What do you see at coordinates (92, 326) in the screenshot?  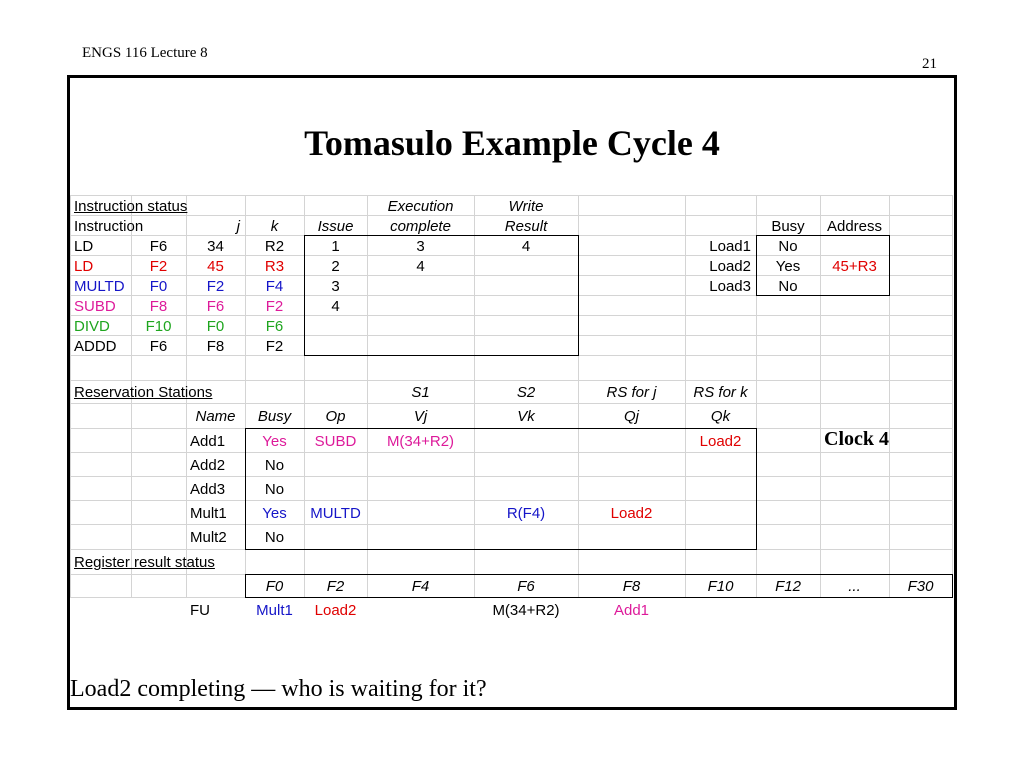 I see `instruction-op: DIVD` at bounding box center [92, 326].